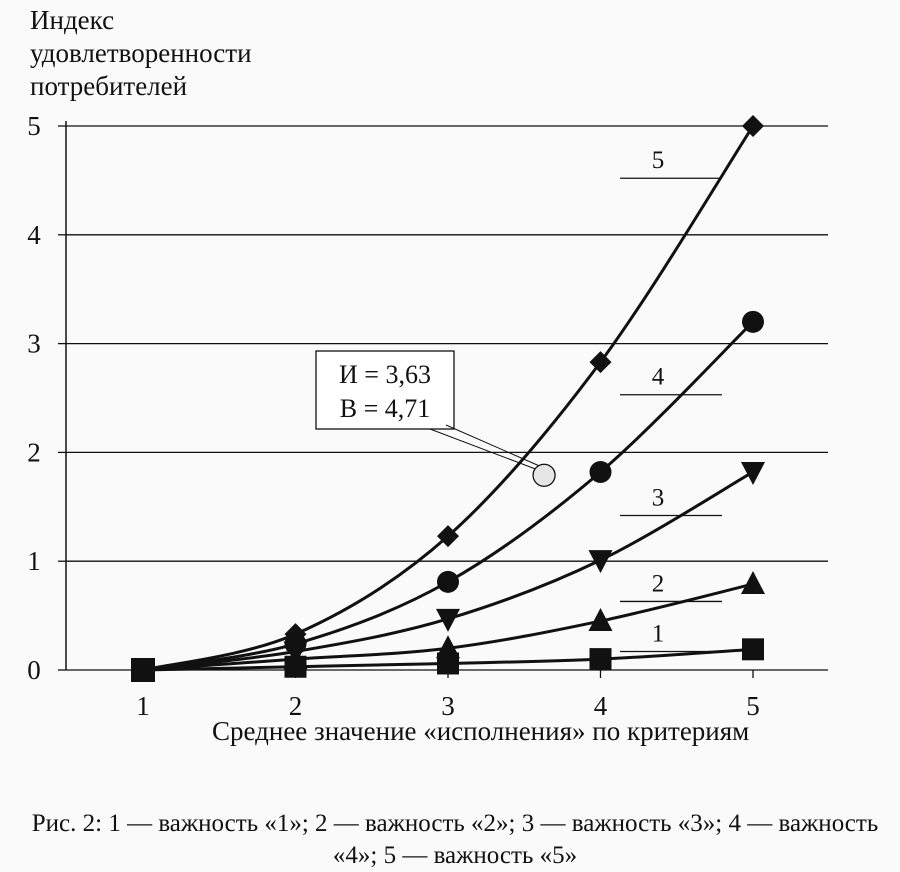  I want to click on annotation-line-2: В = 4,71, so click(385, 408).